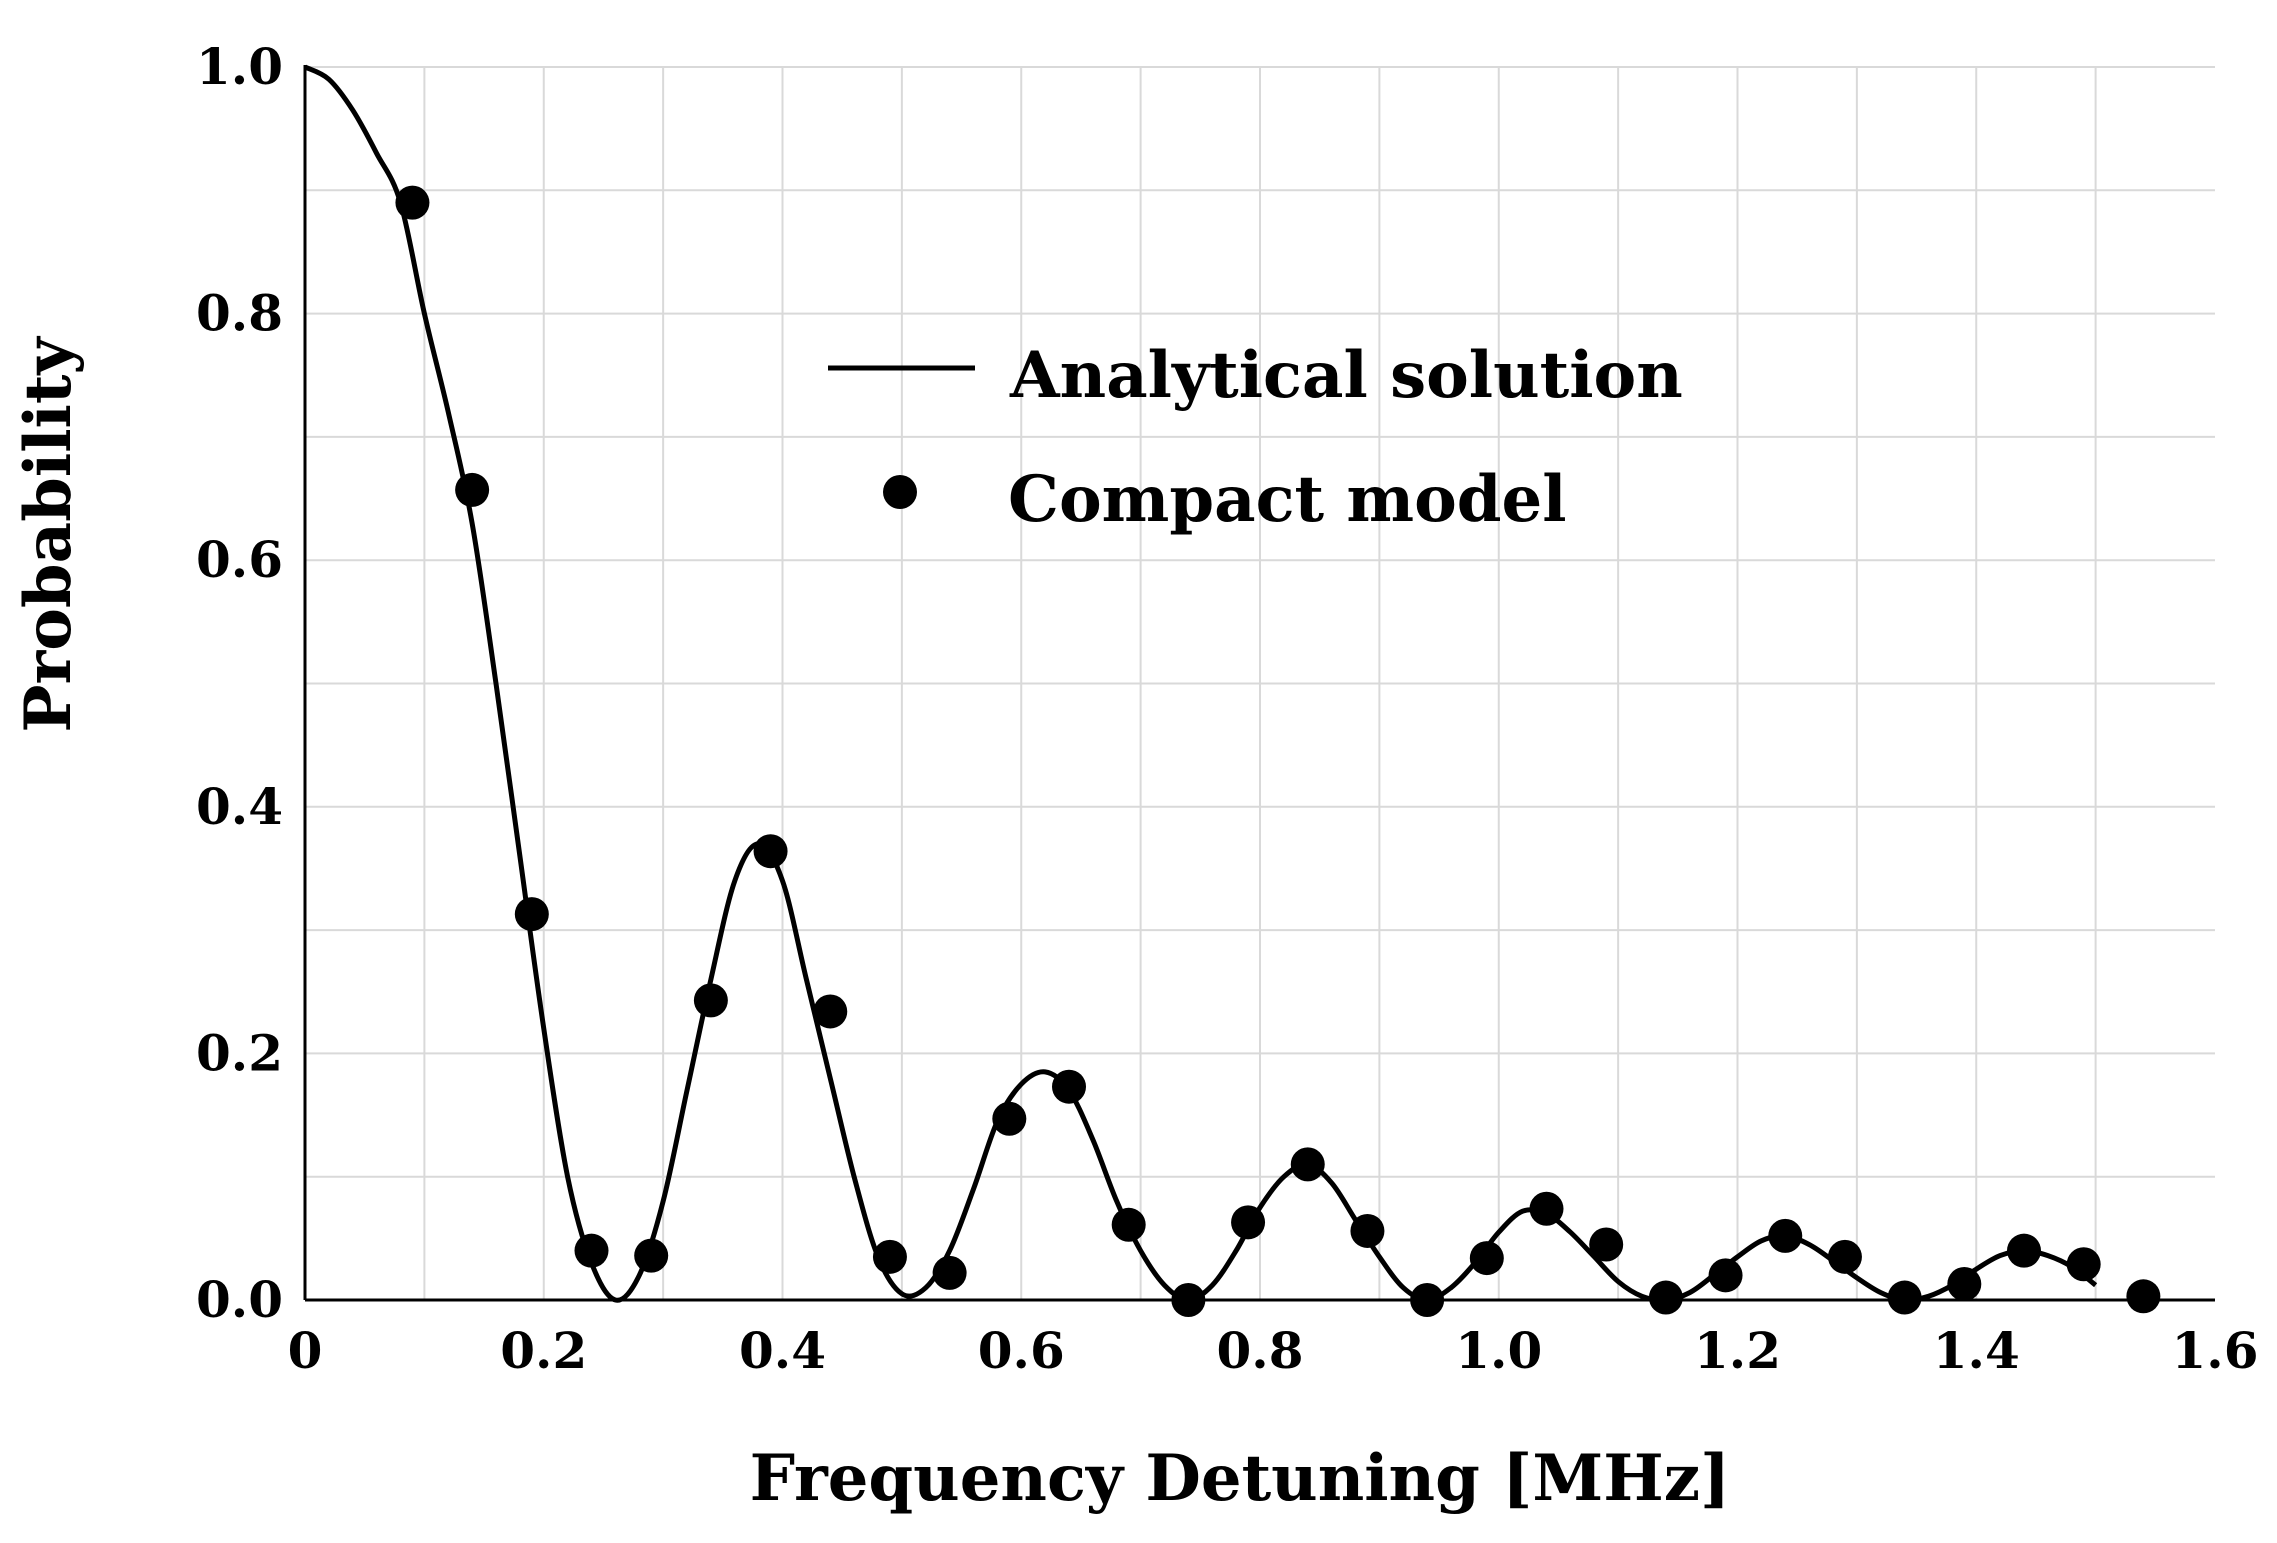 This screenshot has height=1543, width=2277. What do you see at coordinates (543, 1350) in the screenshot?
I see `x-tick-label: 0.2` at bounding box center [543, 1350].